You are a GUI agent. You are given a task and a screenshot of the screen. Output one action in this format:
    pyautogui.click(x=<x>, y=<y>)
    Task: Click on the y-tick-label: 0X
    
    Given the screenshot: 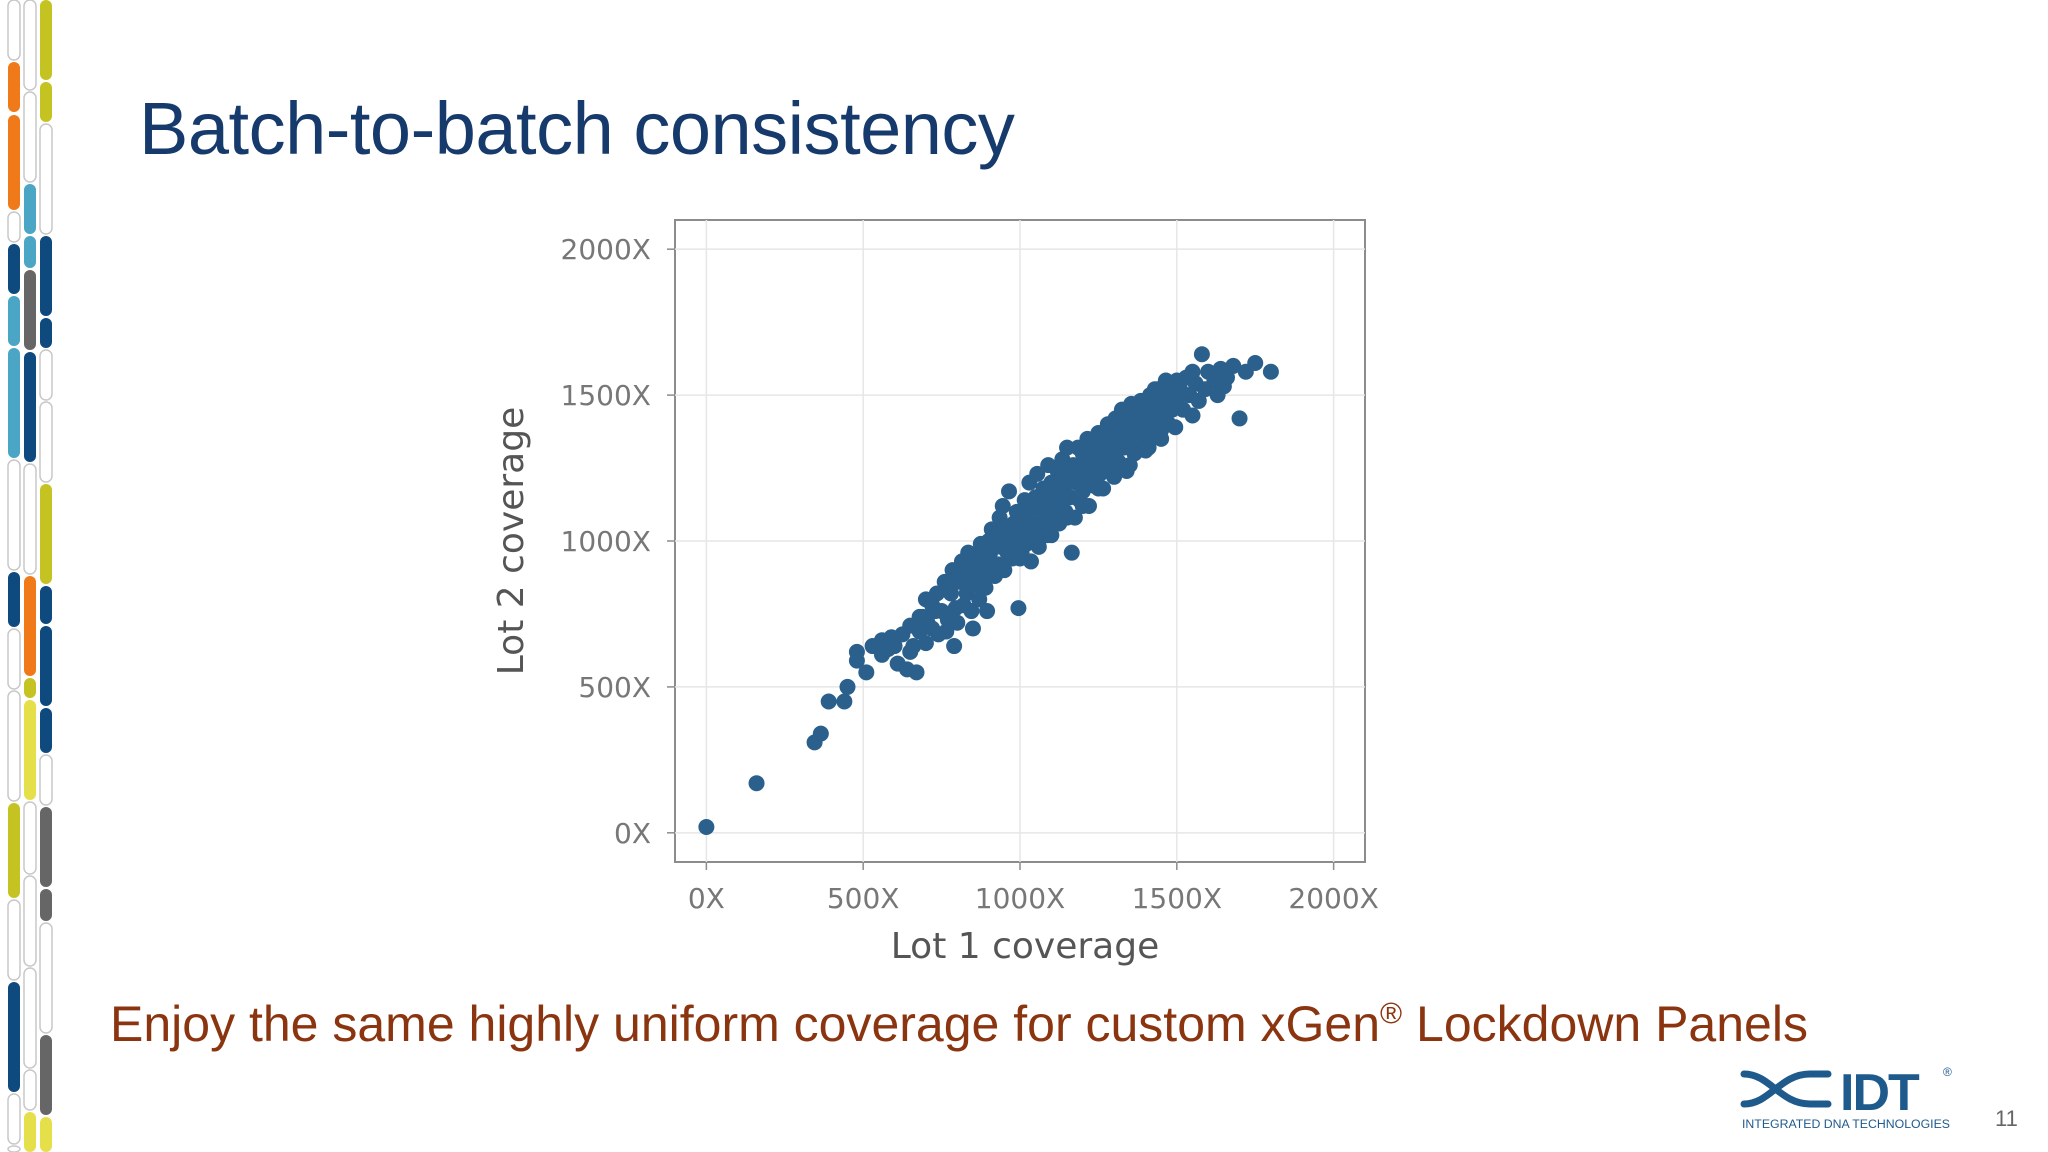 What is the action you would take?
    pyautogui.click(x=632, y=833)
    